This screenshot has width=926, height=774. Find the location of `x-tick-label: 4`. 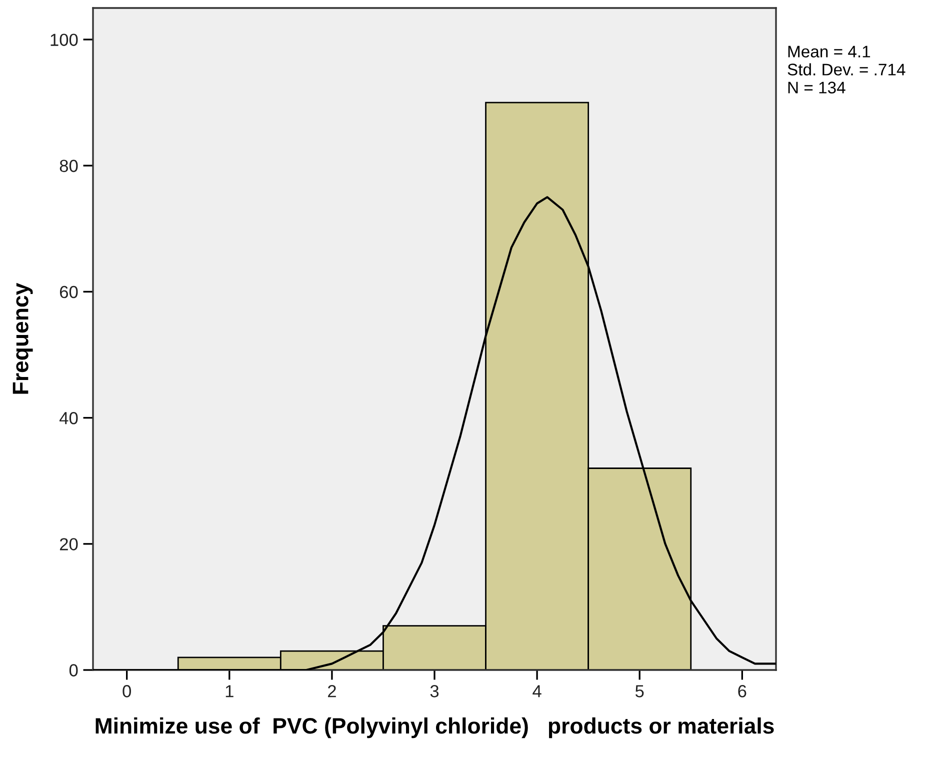

x-tick-label: 4 is located at coordinates (537, 691).